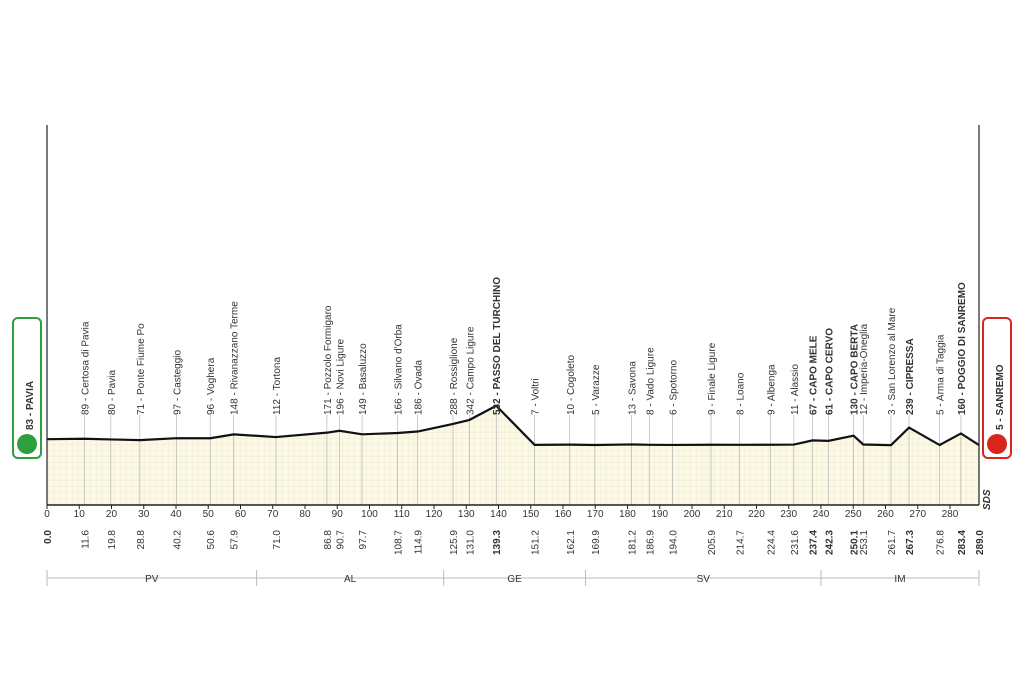  I want to click on km-label: 214.7, so click(740, 542).